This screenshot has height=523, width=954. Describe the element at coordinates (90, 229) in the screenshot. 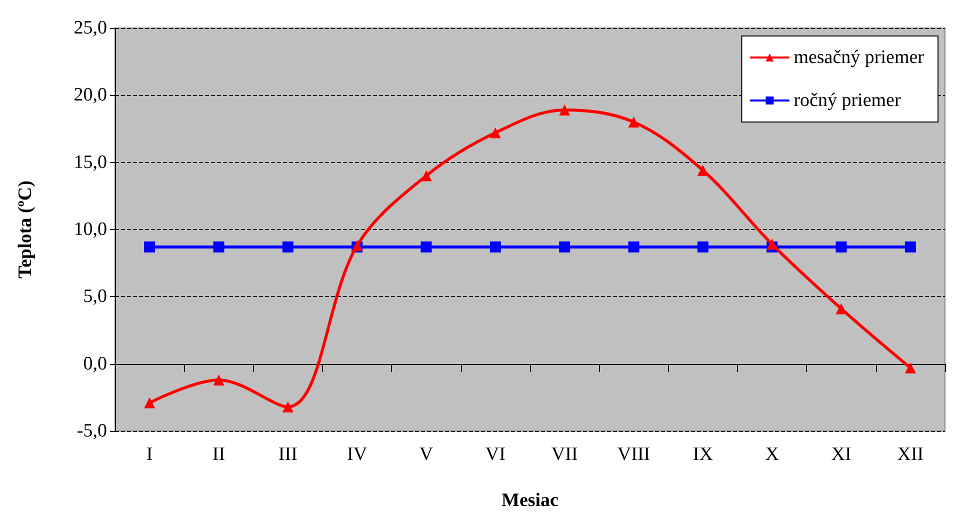

I see `y-tick-label: 10,0` at that location.